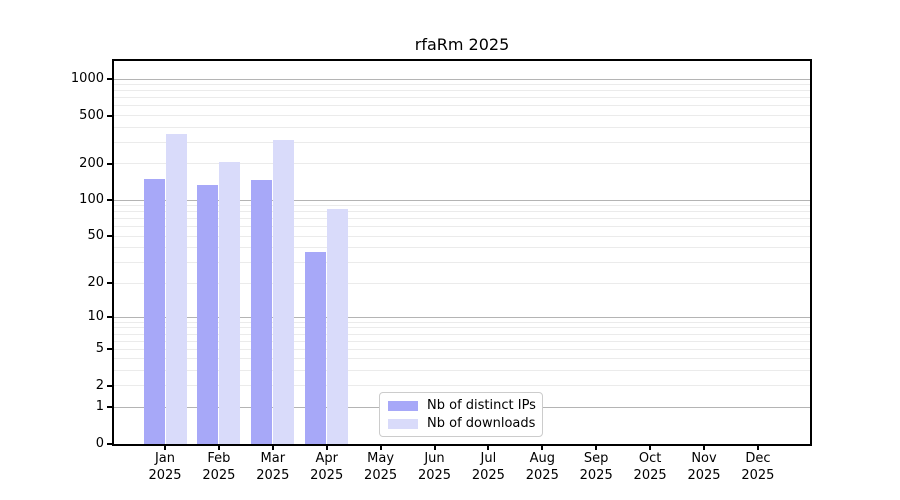 The width and height of the screenshot is (900, 500). I want to click on y-tick-label-2: 2, so click(99, 385).